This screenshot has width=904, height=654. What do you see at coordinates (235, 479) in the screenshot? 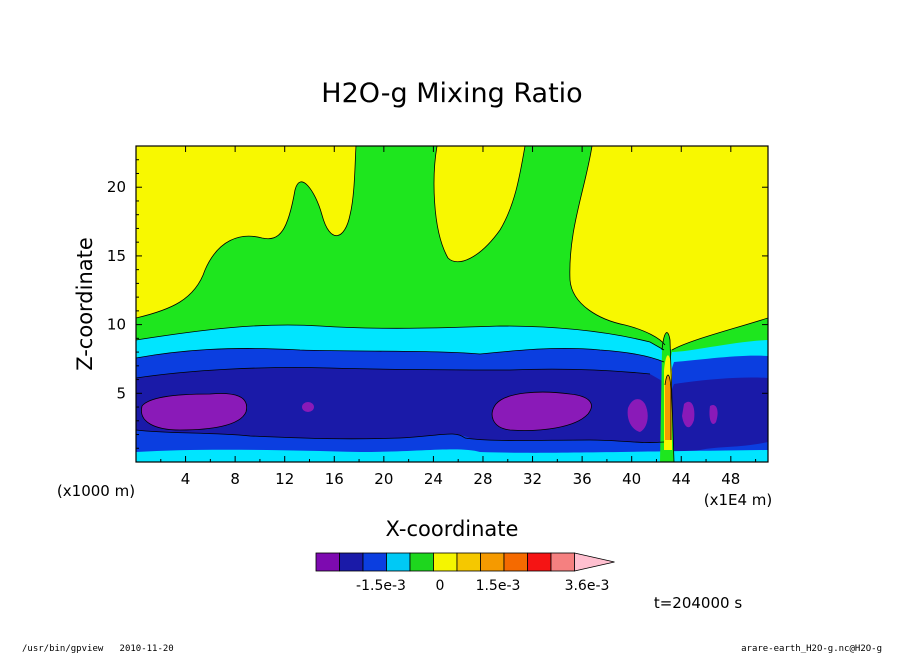
I see `x-tick-label: 8` at bounding box center [235, 479].